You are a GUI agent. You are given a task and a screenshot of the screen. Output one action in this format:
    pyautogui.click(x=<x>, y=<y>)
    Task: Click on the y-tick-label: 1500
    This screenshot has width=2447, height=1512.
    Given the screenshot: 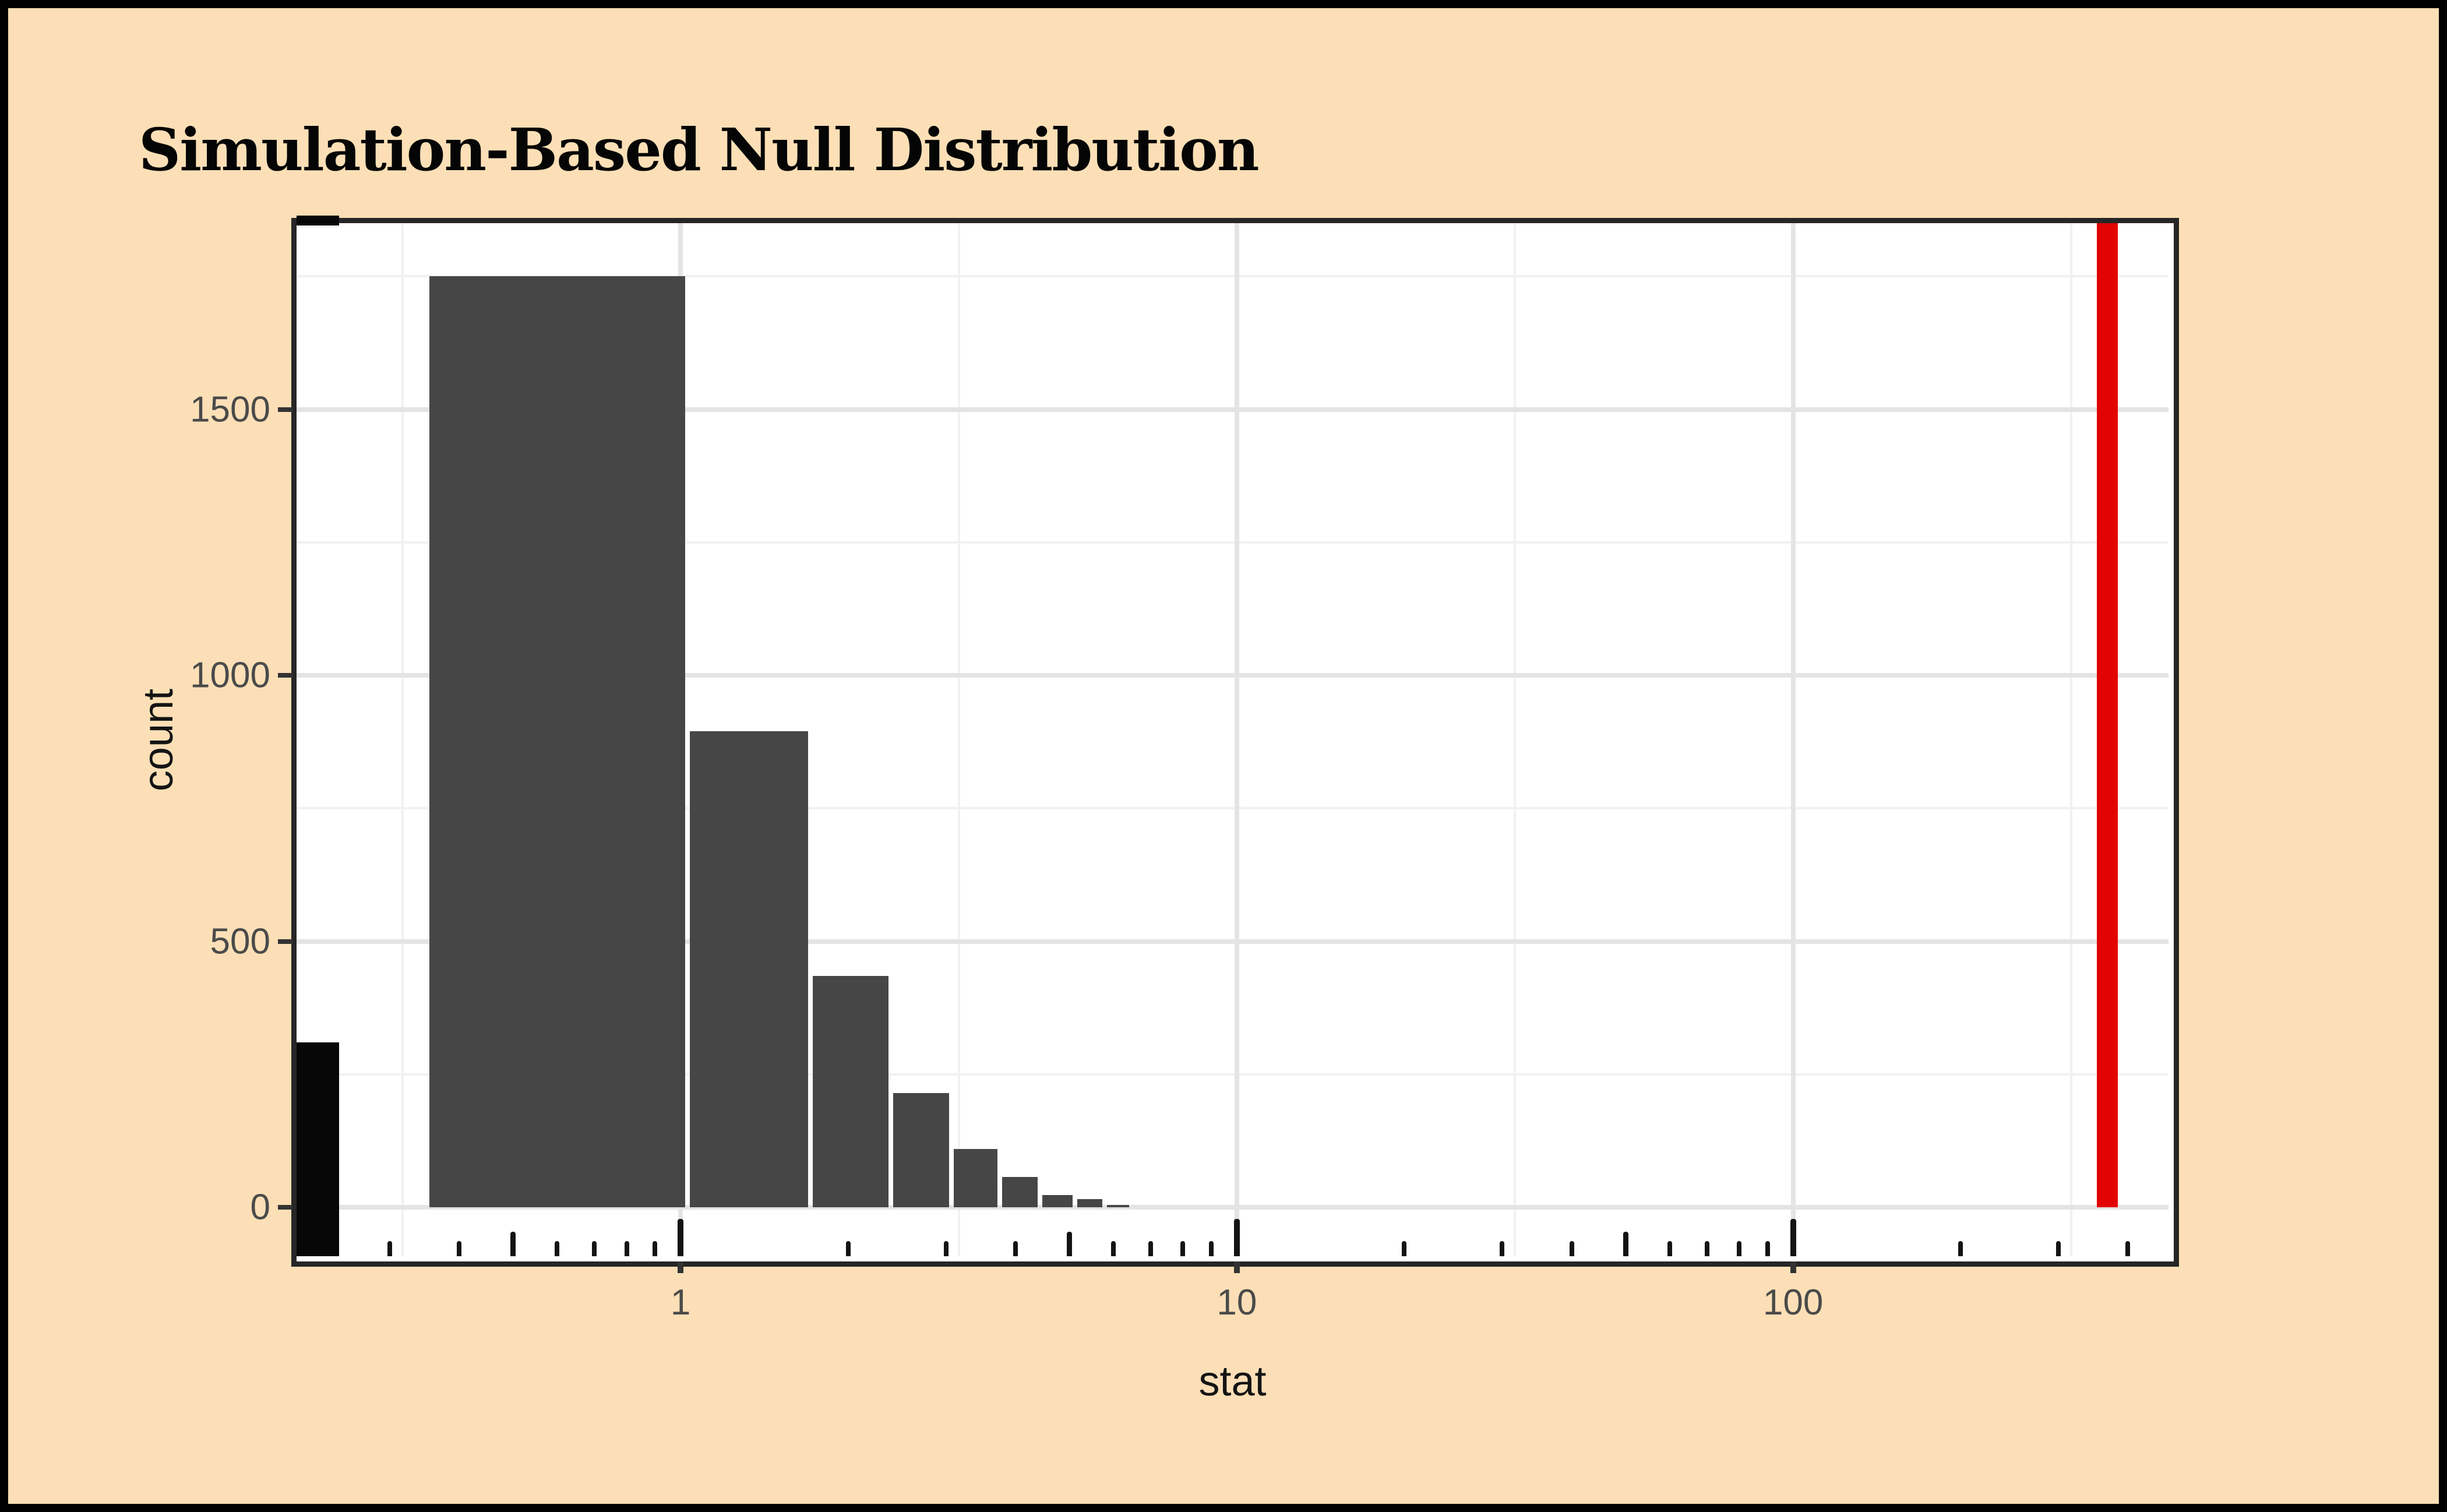 What is the action you would take?
    pyautogui.click(x=230, y=410)
    